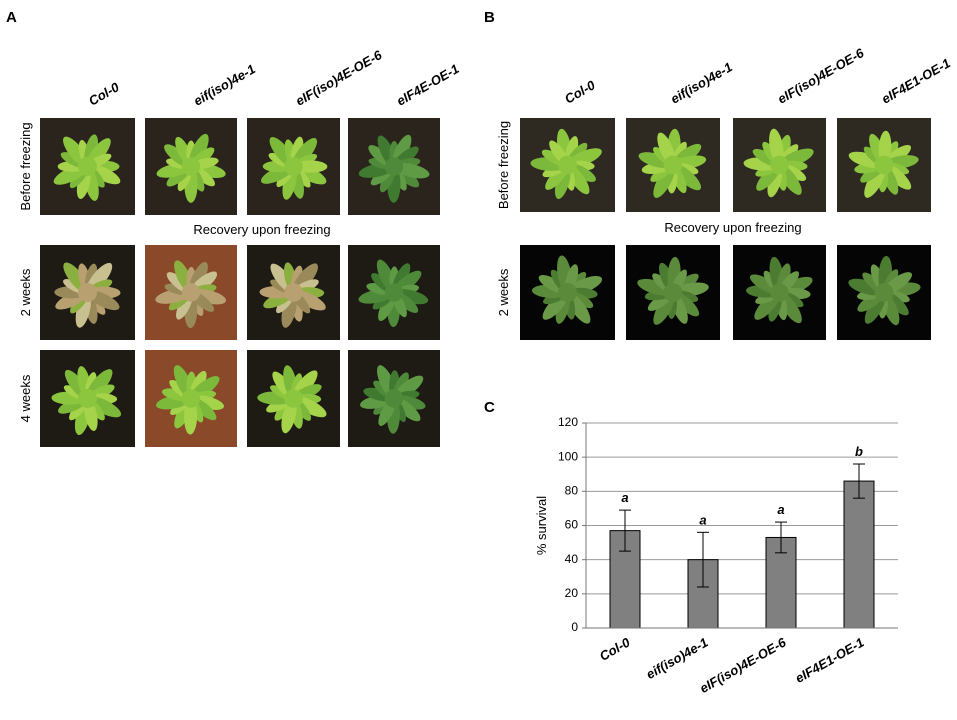 This screenshot has height=720, width=957. What do you see at coordinates (11, 17) in the screenshot?
I see `panel-label: A` at bounding box center [11, 17].